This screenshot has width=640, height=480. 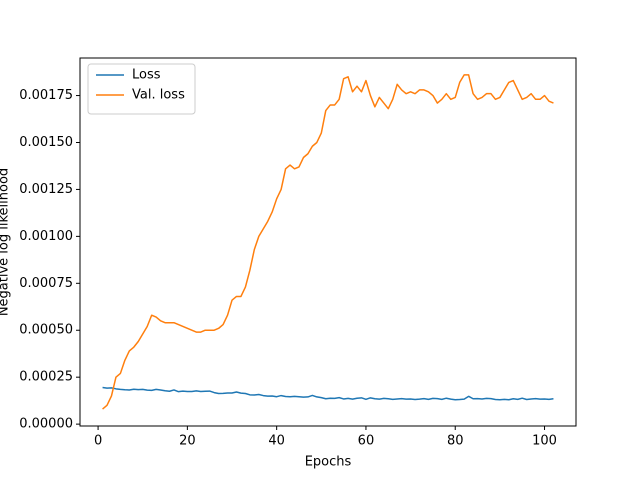 I want to click on y-tick-label: 0.00175, so click(x=46, y=95).